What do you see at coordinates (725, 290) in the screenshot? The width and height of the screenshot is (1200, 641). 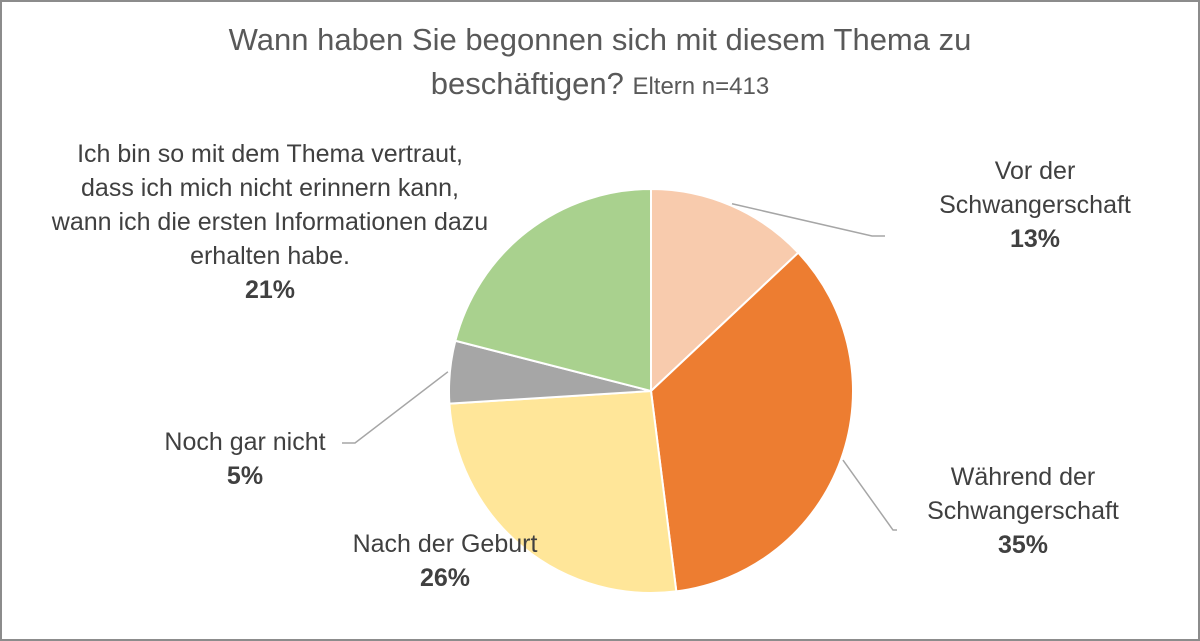 I see `slice-vor-der-schwangerschaft` at bounding box center [725, 290].